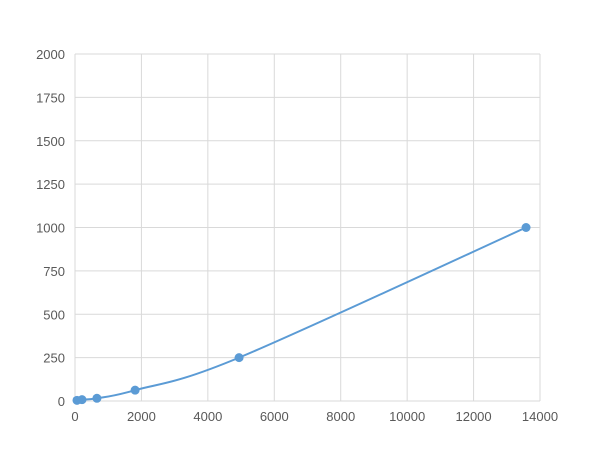 Image resolution: width=600 pixels, height=455 pixels. Describe the element at coordinates (340, 416) in the screenshot. I see `x-tick-label: 8000` at that location.